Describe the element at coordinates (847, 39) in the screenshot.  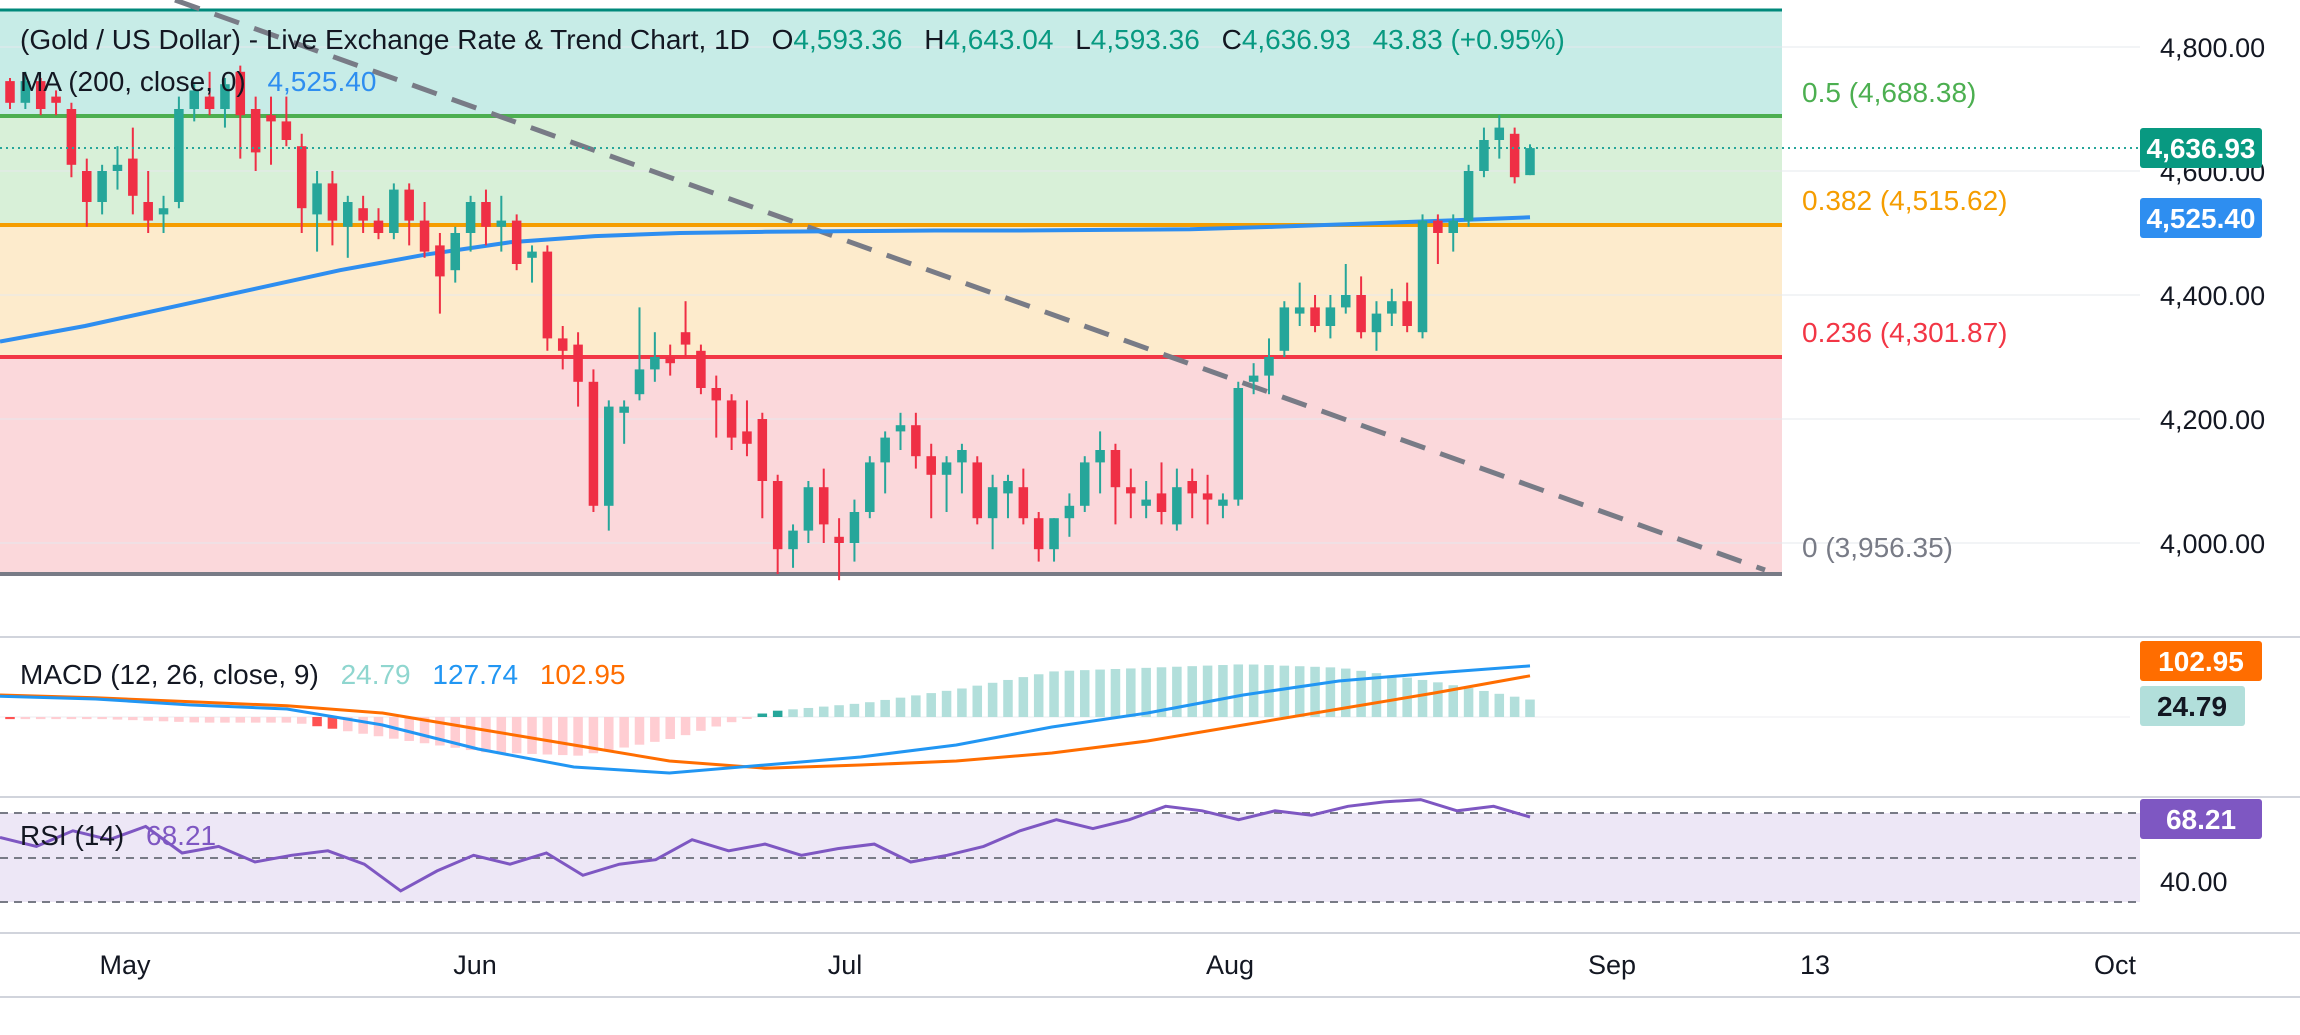
I see `open-value: 4,593.36` at that location.